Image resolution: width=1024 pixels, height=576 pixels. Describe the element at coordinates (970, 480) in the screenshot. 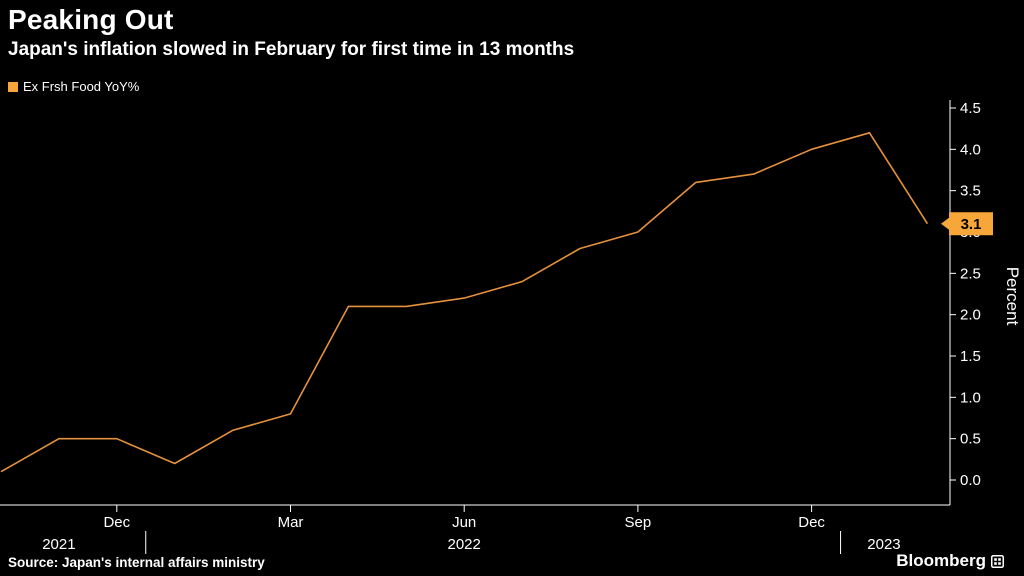

I see `y-tick-label: 0.0` at that location.